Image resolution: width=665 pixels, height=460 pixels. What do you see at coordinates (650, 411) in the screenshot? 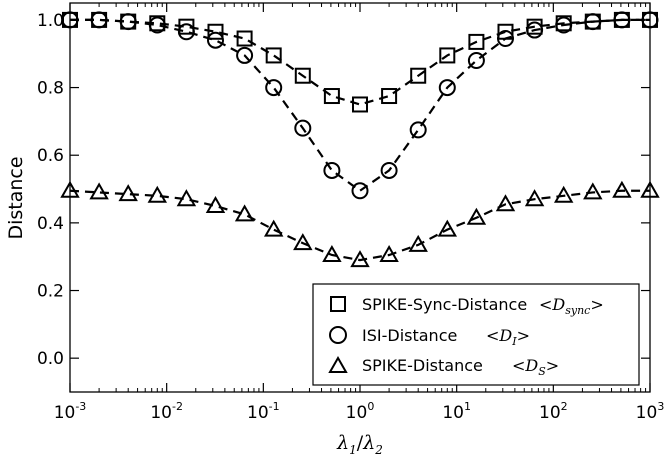
I see `x-tick-label: 10³` at bounding box center [650, 411].